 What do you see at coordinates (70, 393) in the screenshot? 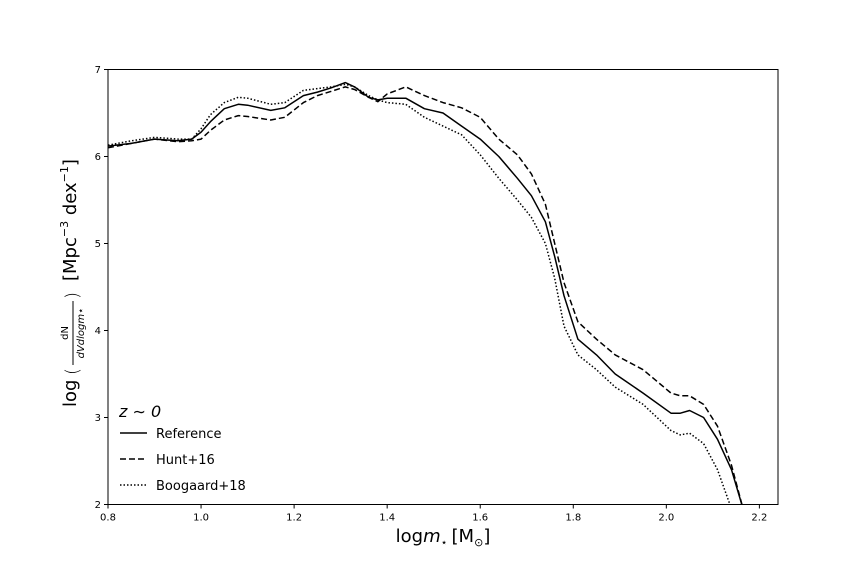
I see `svg-text: log` at bounding box center [70, 393].